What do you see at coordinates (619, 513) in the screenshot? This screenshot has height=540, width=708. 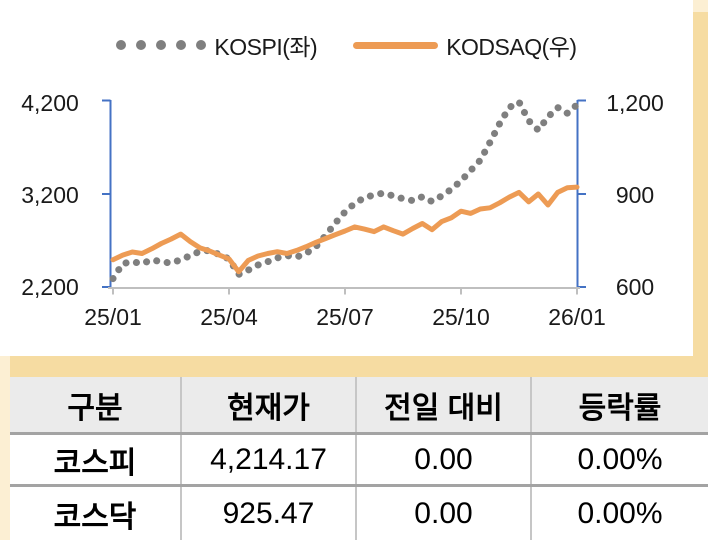 I see `kosdaq-pct-cell: 0.00%` at bounding box center [619, 513].